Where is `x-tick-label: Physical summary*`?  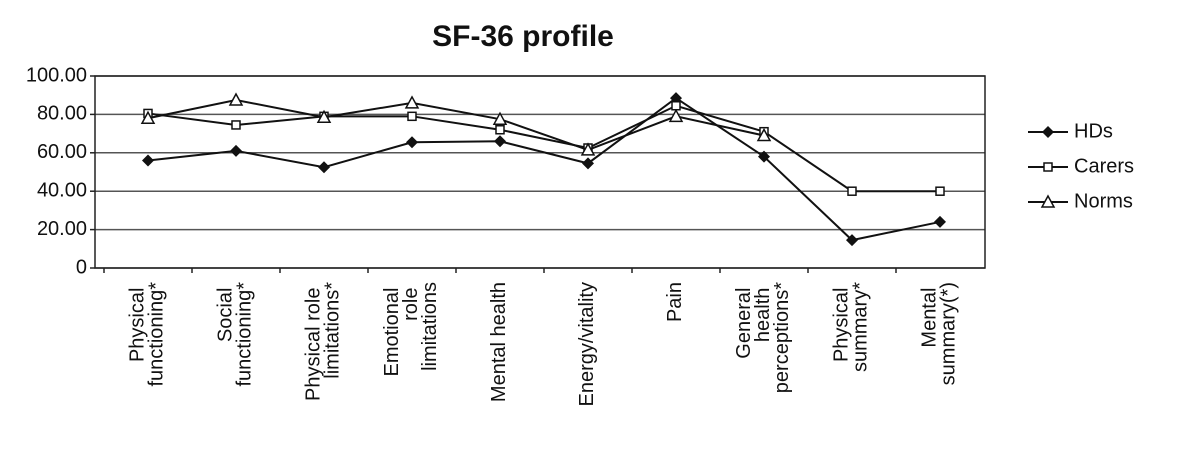
x-tick-label: Physical summary* is located at coordinates (851, 327).